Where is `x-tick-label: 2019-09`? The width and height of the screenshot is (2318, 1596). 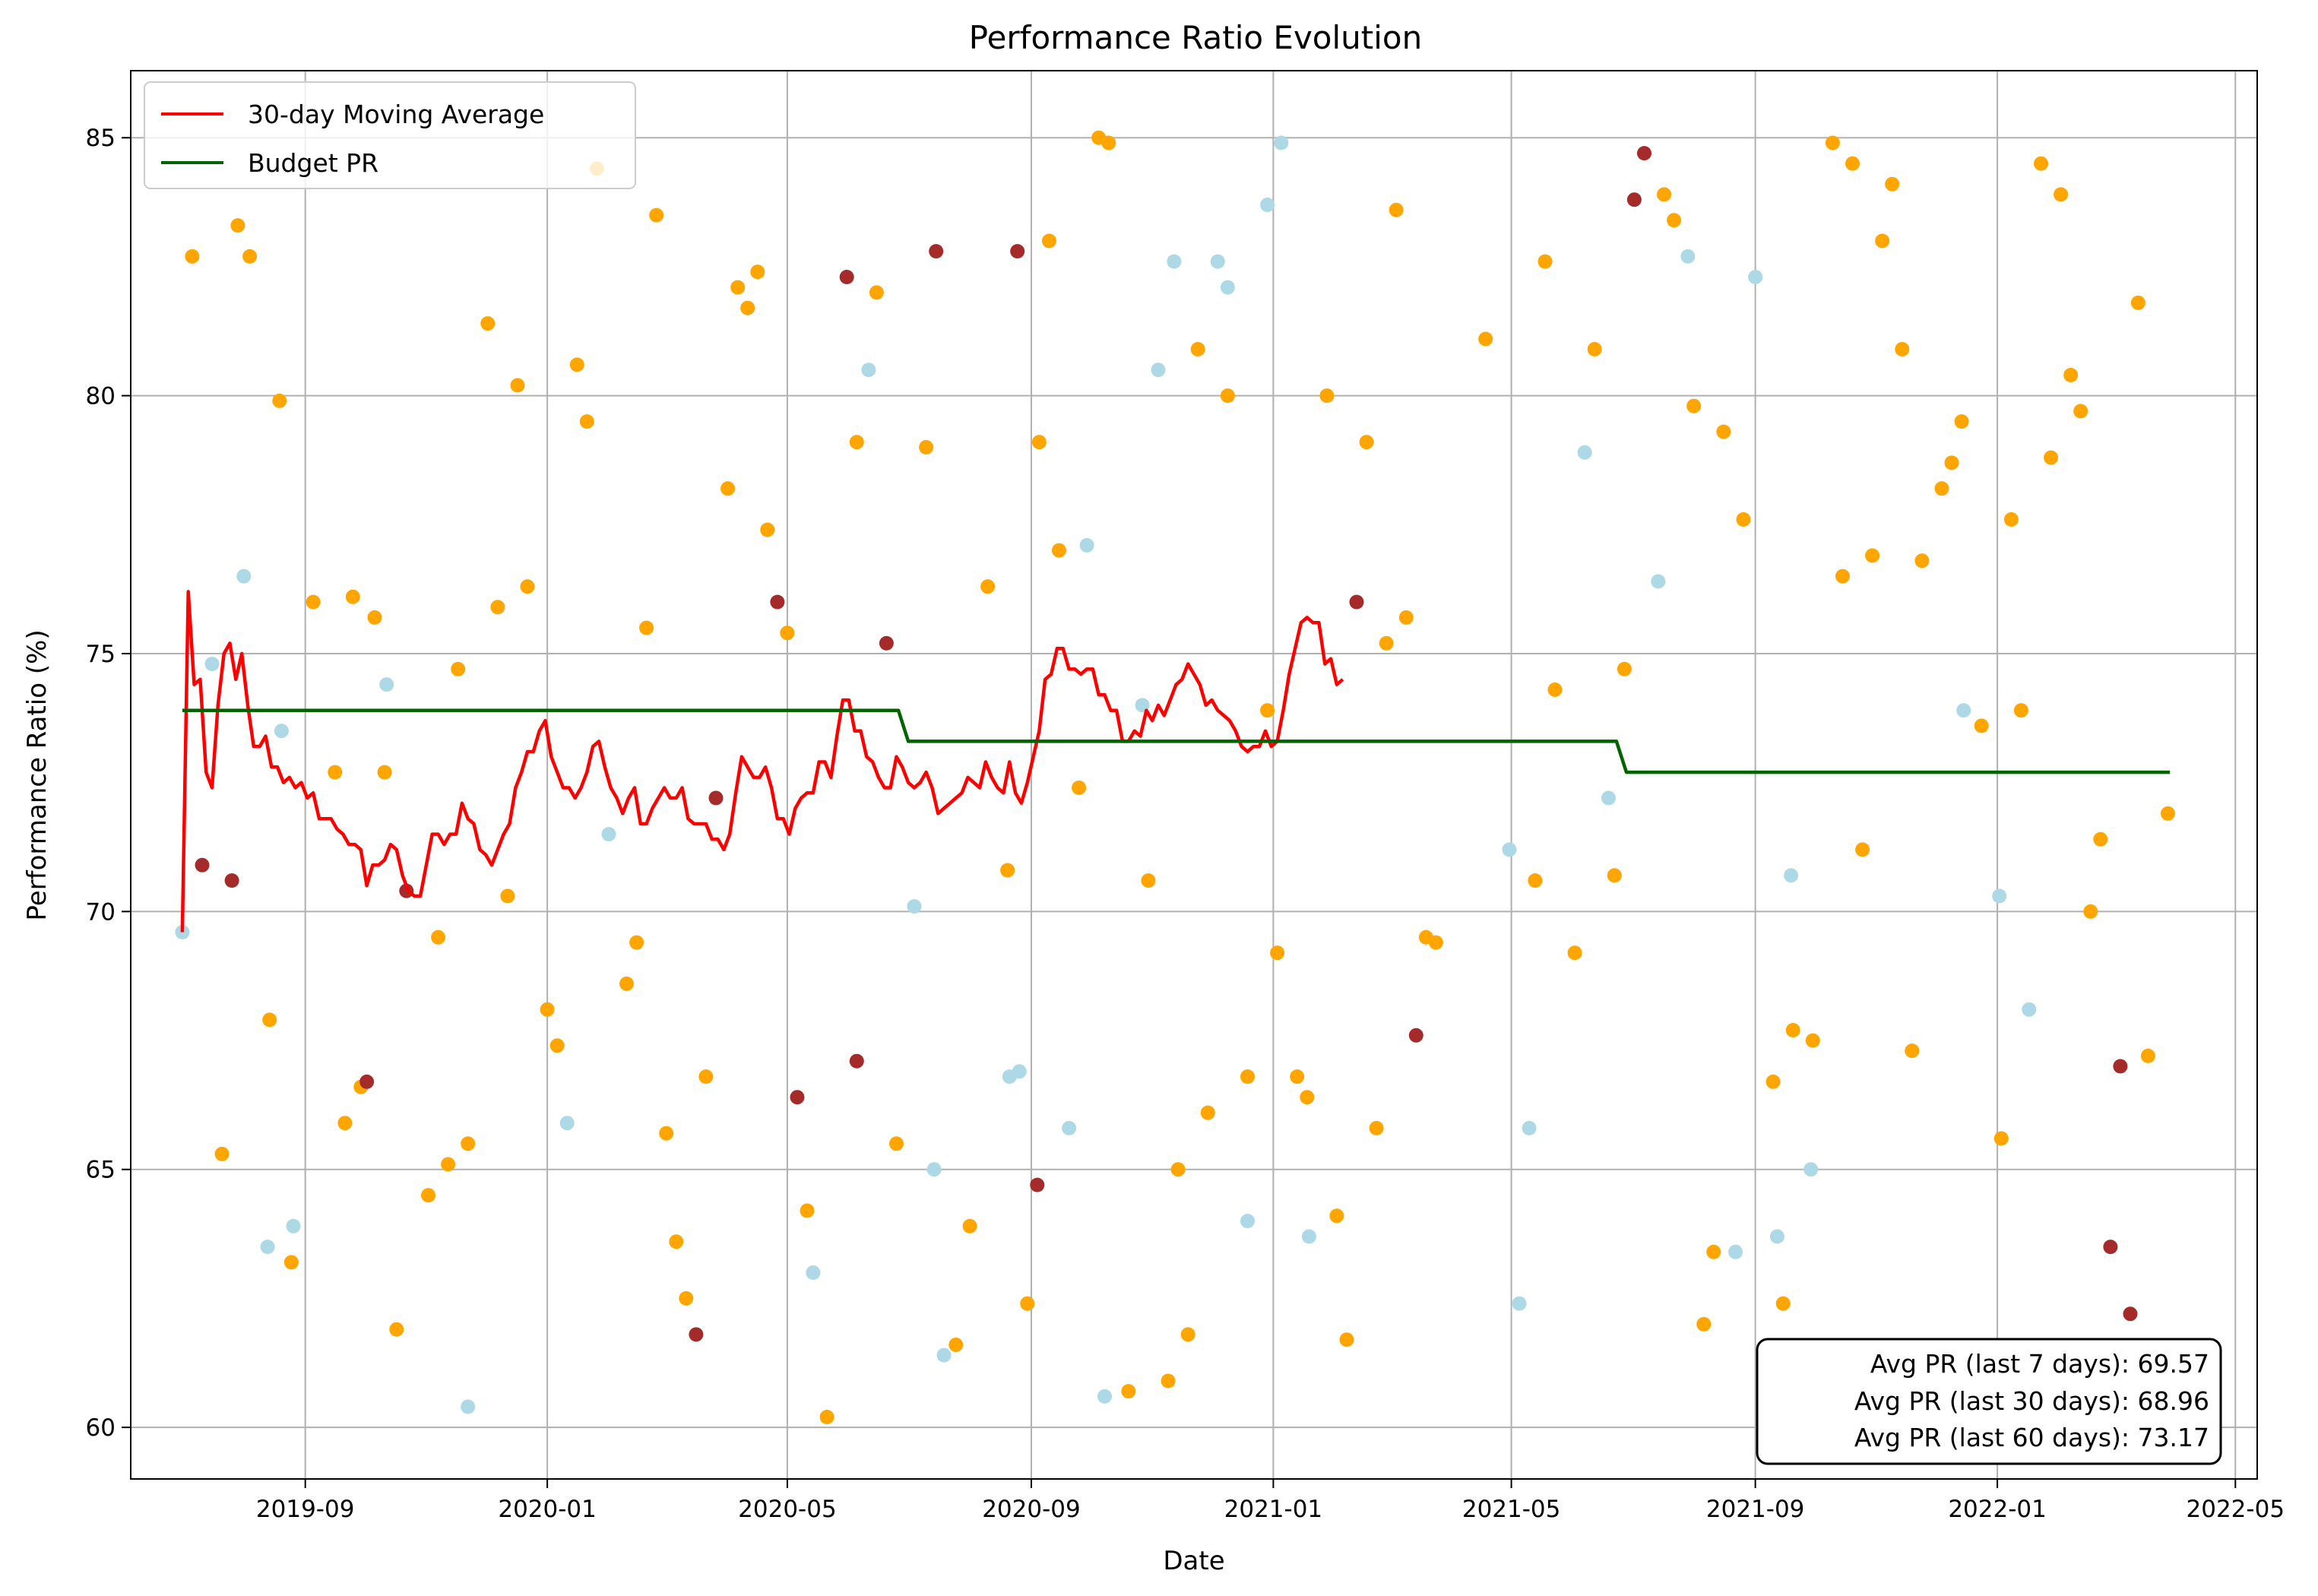
x-tick-label: 2019-09 is located at coordinates (306, 1509).